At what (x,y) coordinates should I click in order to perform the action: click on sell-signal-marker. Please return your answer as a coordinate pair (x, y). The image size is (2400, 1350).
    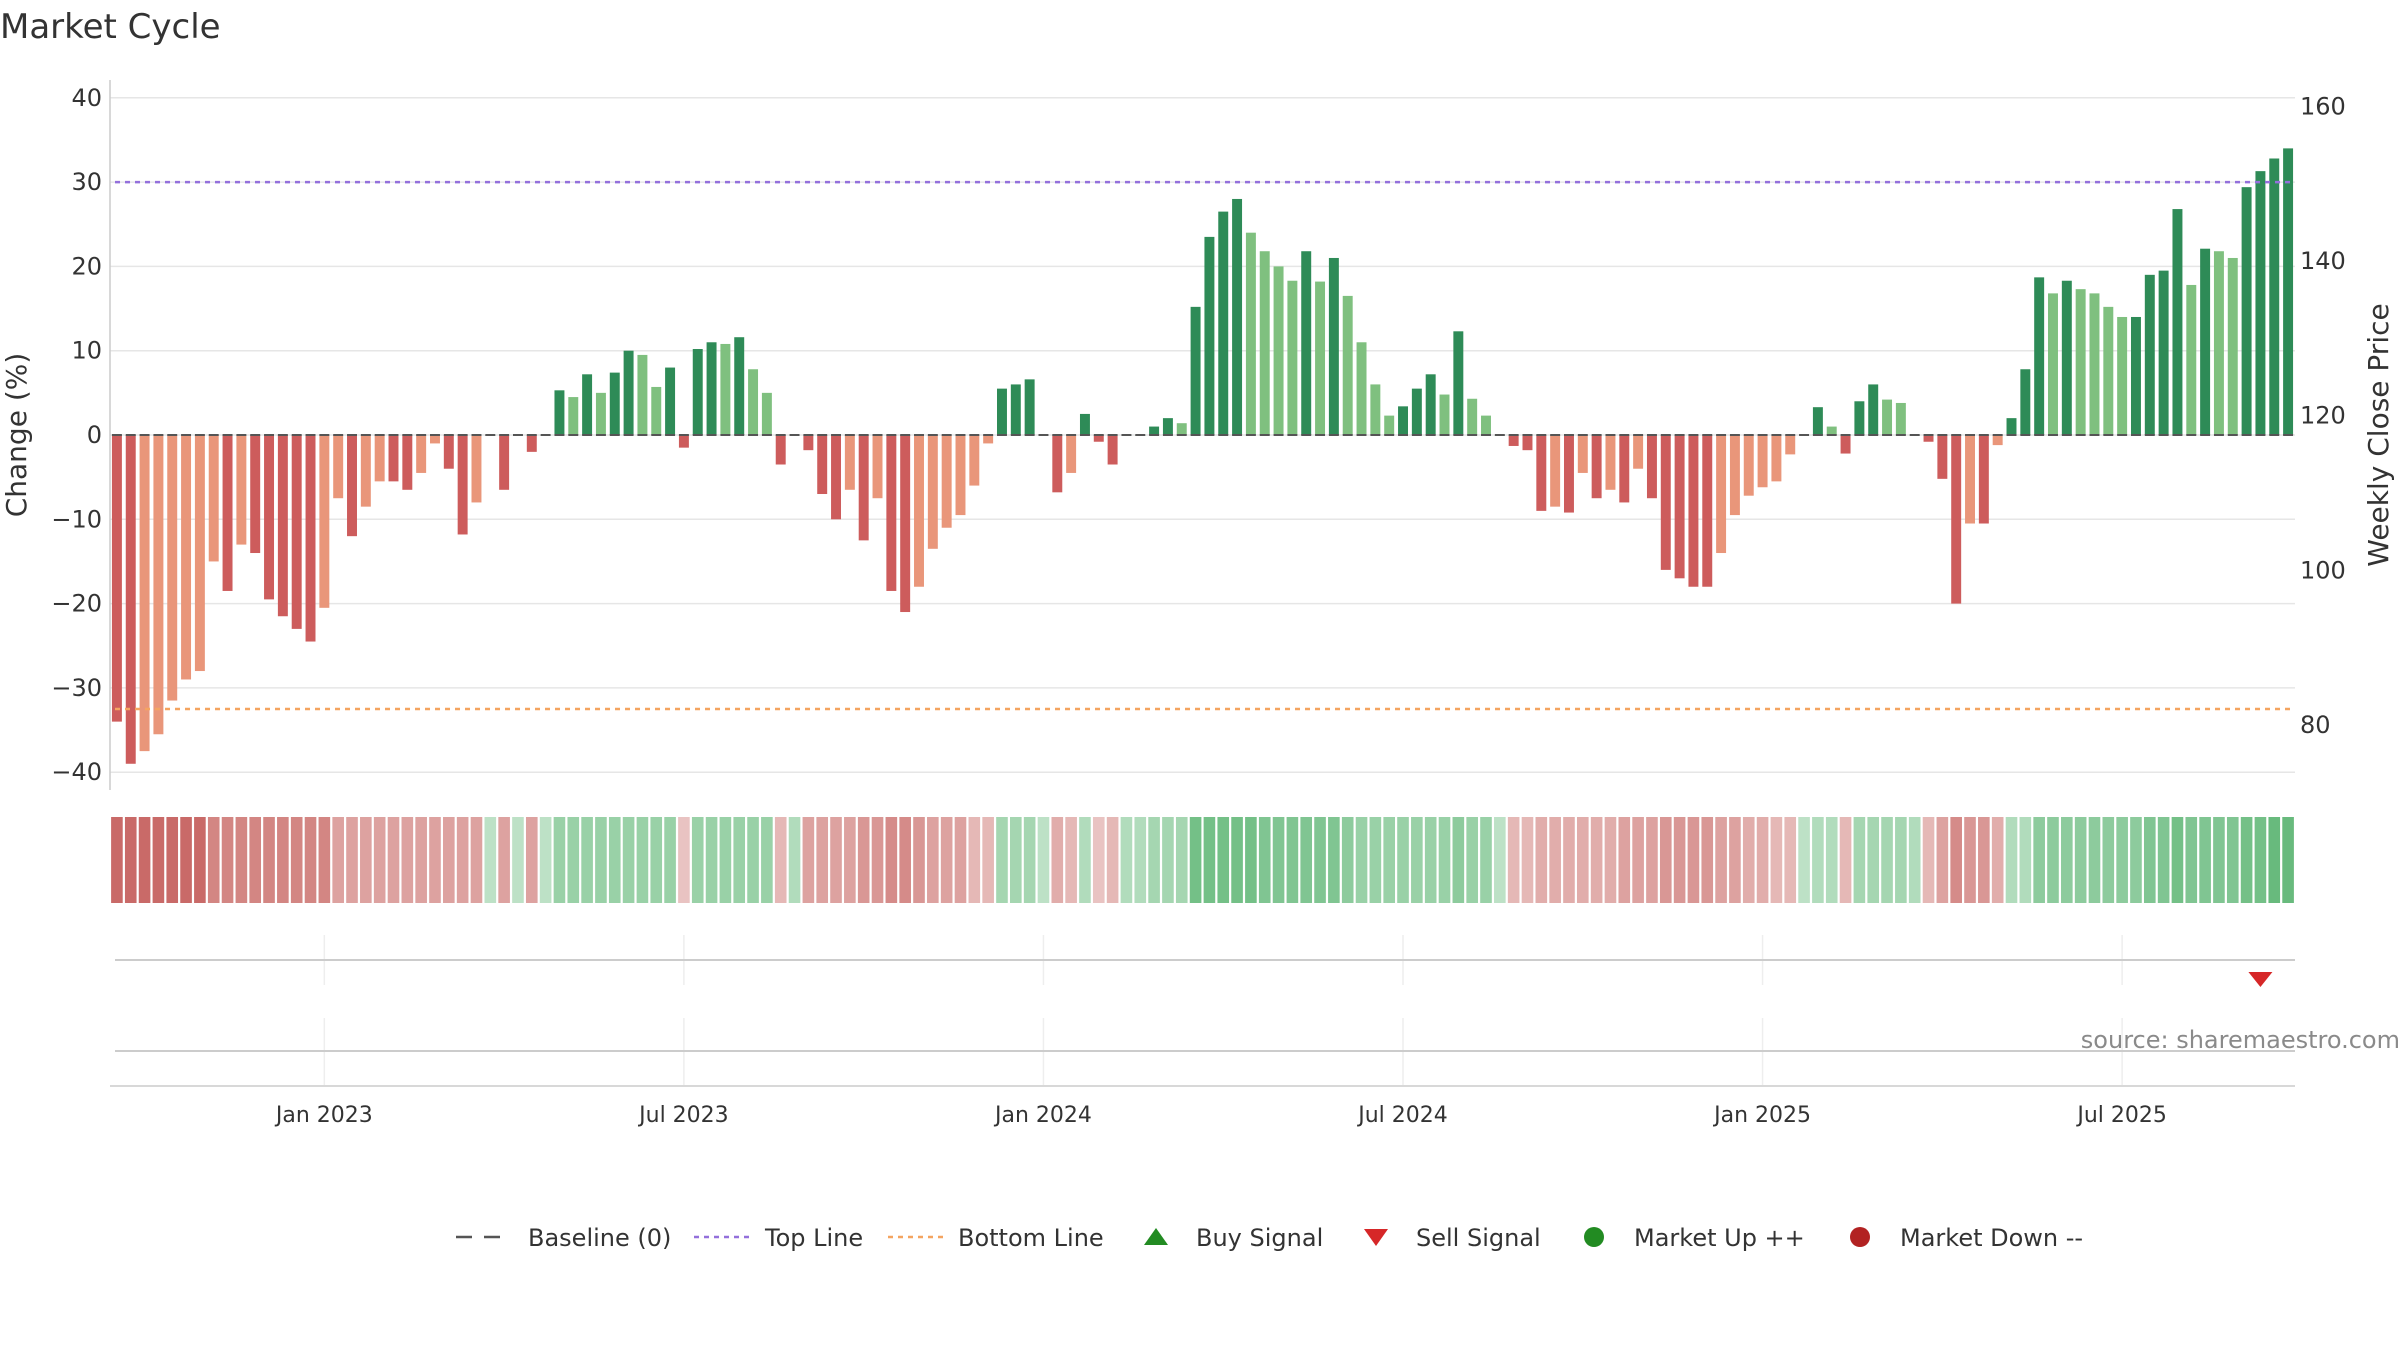
    Looking at the image, I should click on (2260, 979).